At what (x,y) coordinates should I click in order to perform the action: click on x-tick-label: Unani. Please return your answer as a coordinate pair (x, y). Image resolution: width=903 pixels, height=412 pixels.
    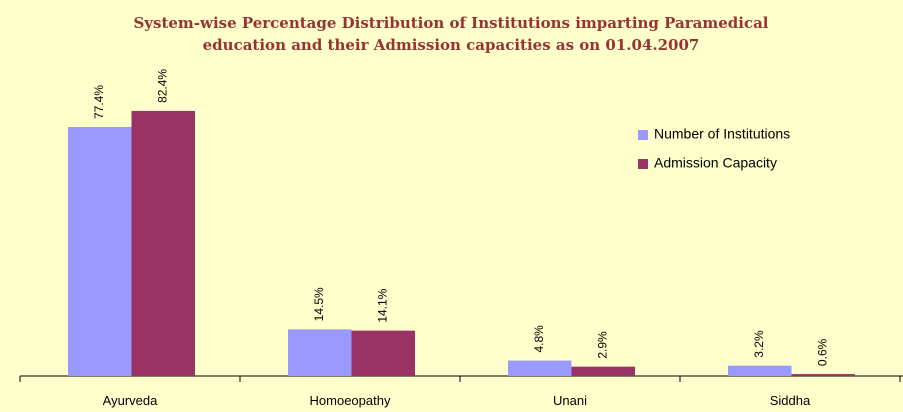
    Looking at the image, I should click on (570, 400).